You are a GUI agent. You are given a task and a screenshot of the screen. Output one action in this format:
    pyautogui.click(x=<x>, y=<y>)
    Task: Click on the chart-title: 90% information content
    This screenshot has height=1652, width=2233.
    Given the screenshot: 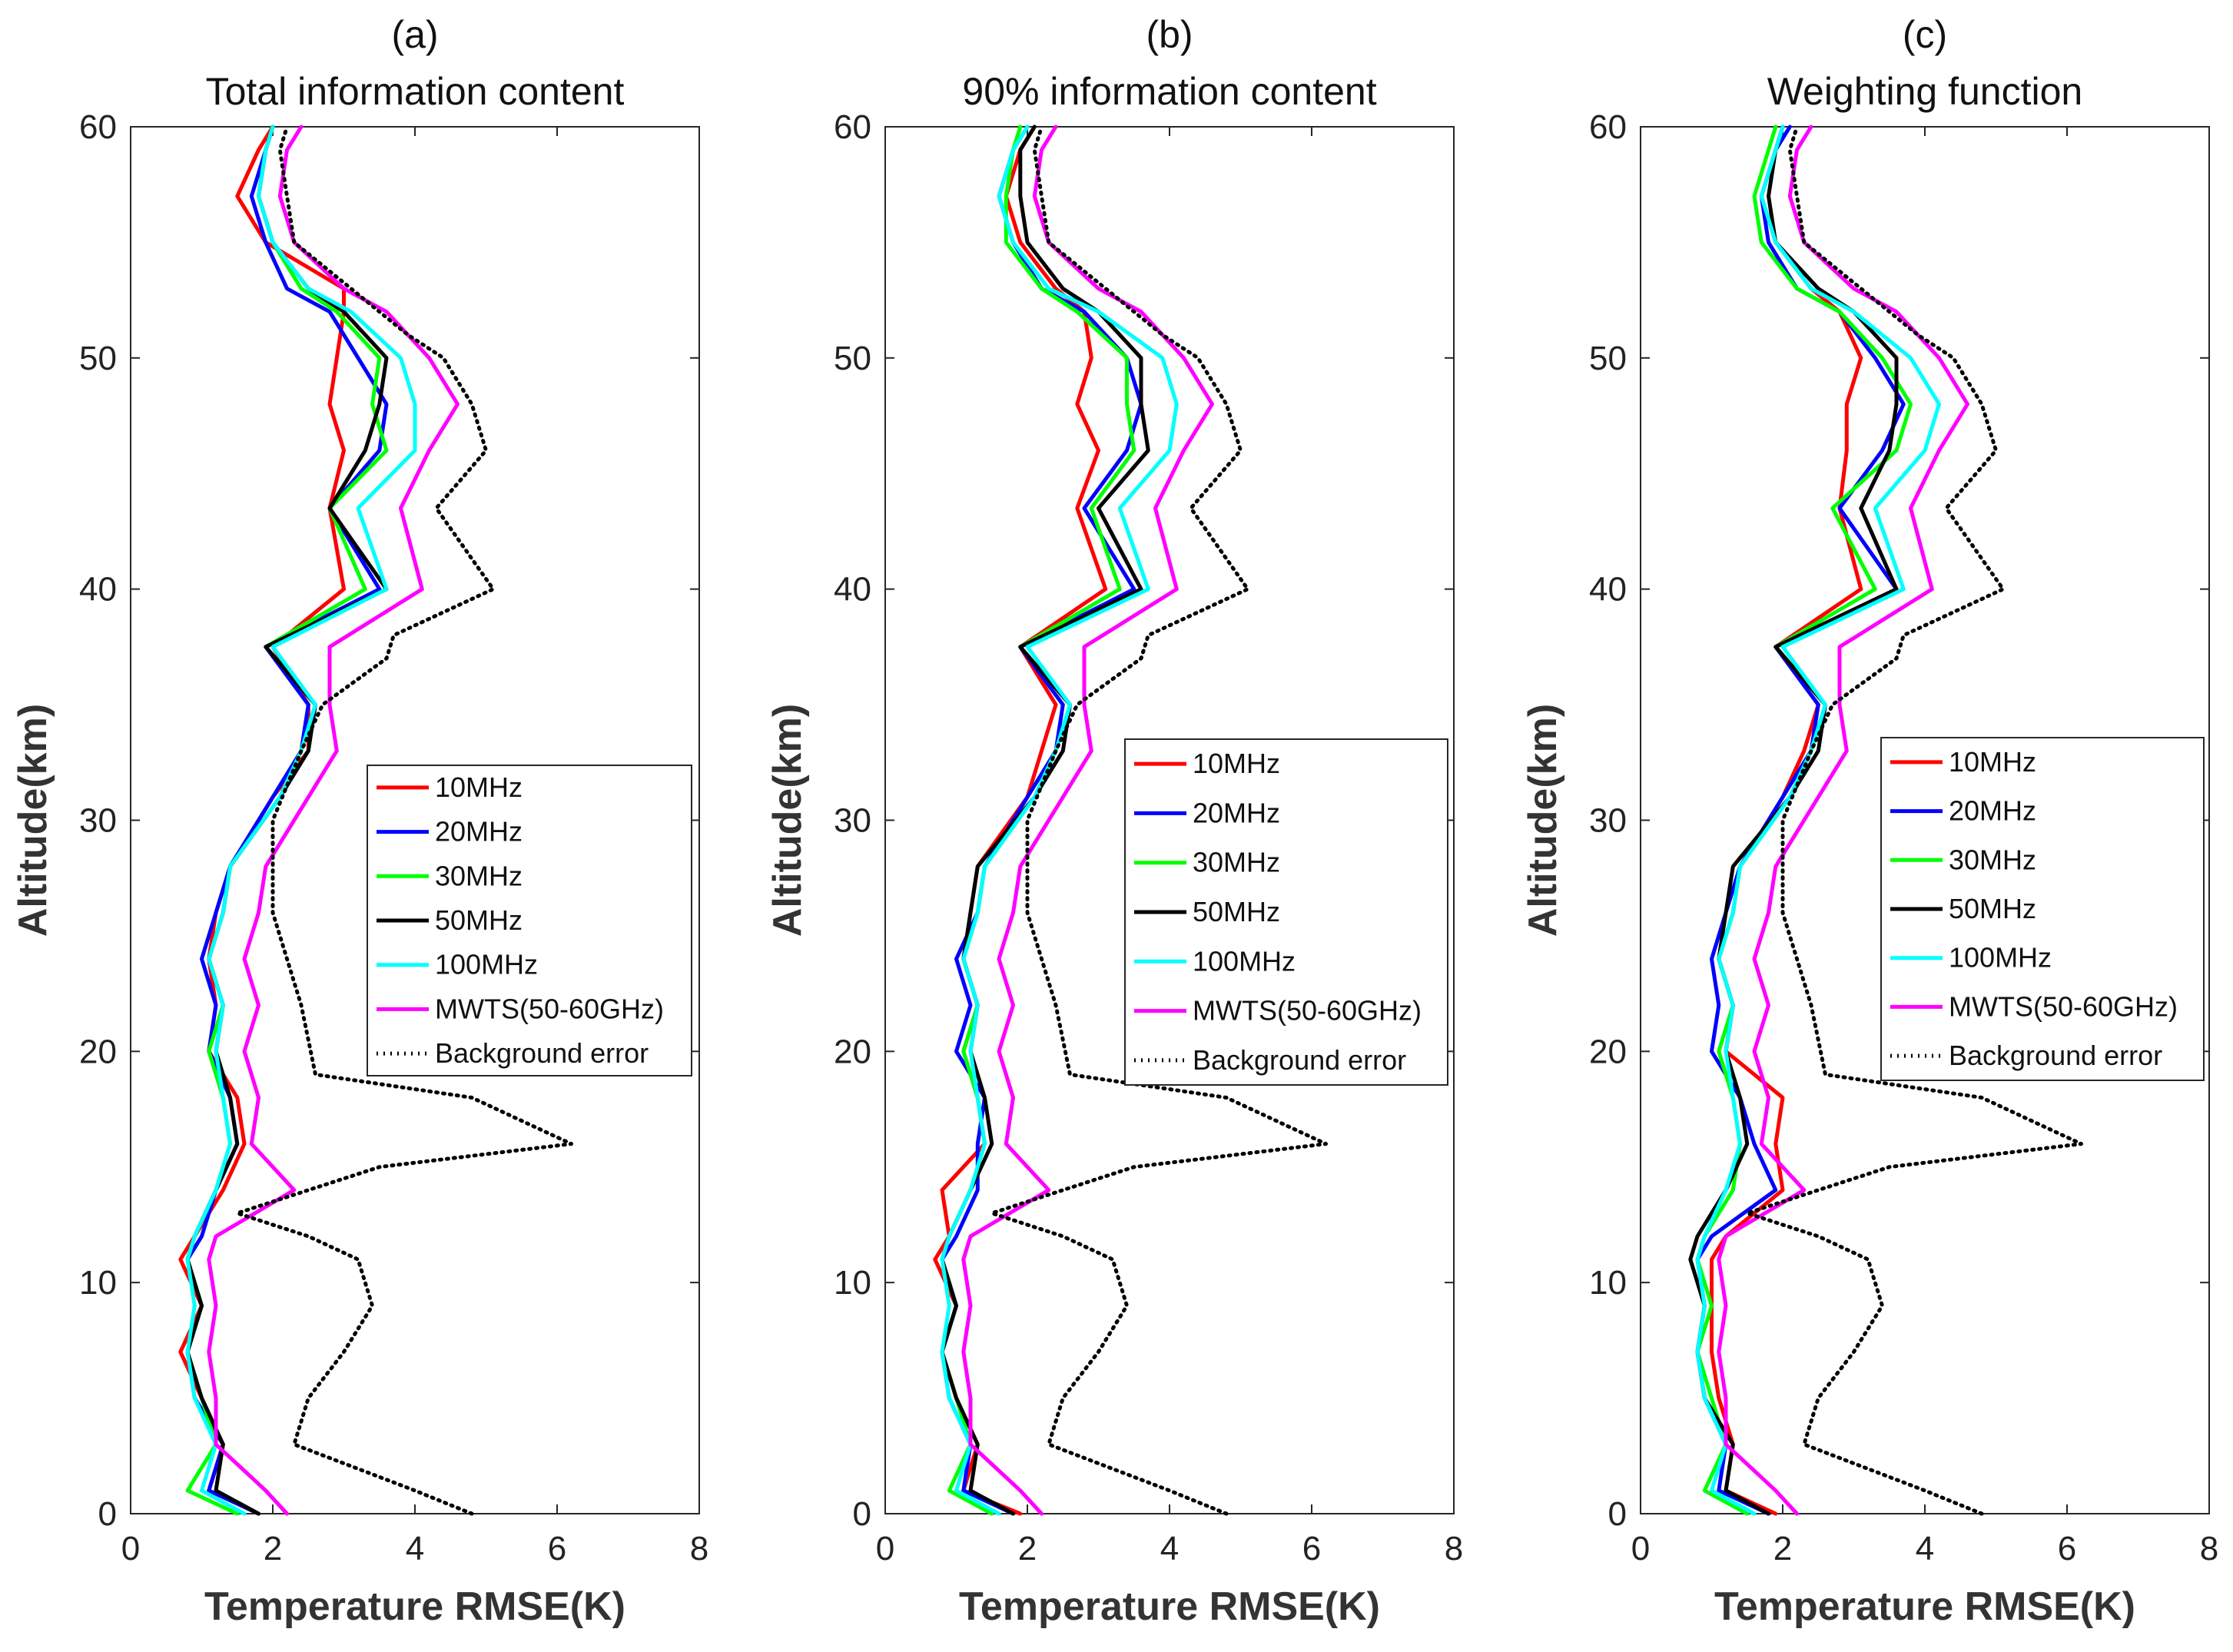 What is the action you would take?
    pyautogui.click(x=1169, y=91)
    